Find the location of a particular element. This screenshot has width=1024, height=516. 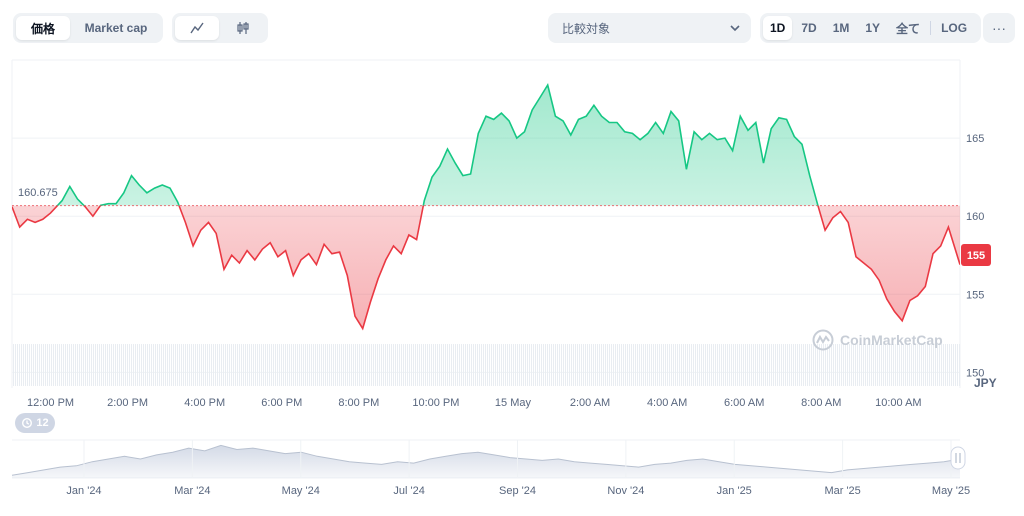

range-all: 全て is located at coordinates (908, 28).